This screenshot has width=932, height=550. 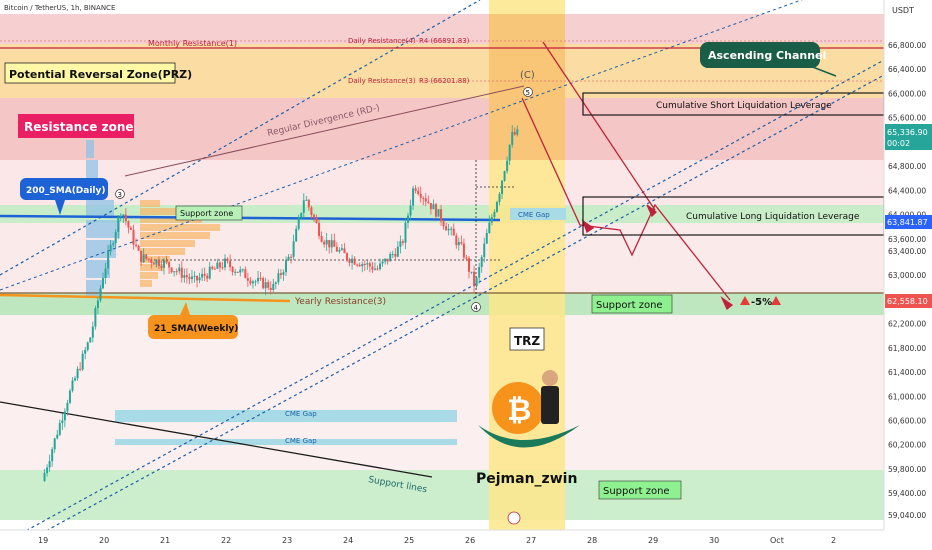 What do you see at coordinates (907, 515) in the screenshot?
I see `y-tick-label: 59,040.00` at bounding box center [907, 515].